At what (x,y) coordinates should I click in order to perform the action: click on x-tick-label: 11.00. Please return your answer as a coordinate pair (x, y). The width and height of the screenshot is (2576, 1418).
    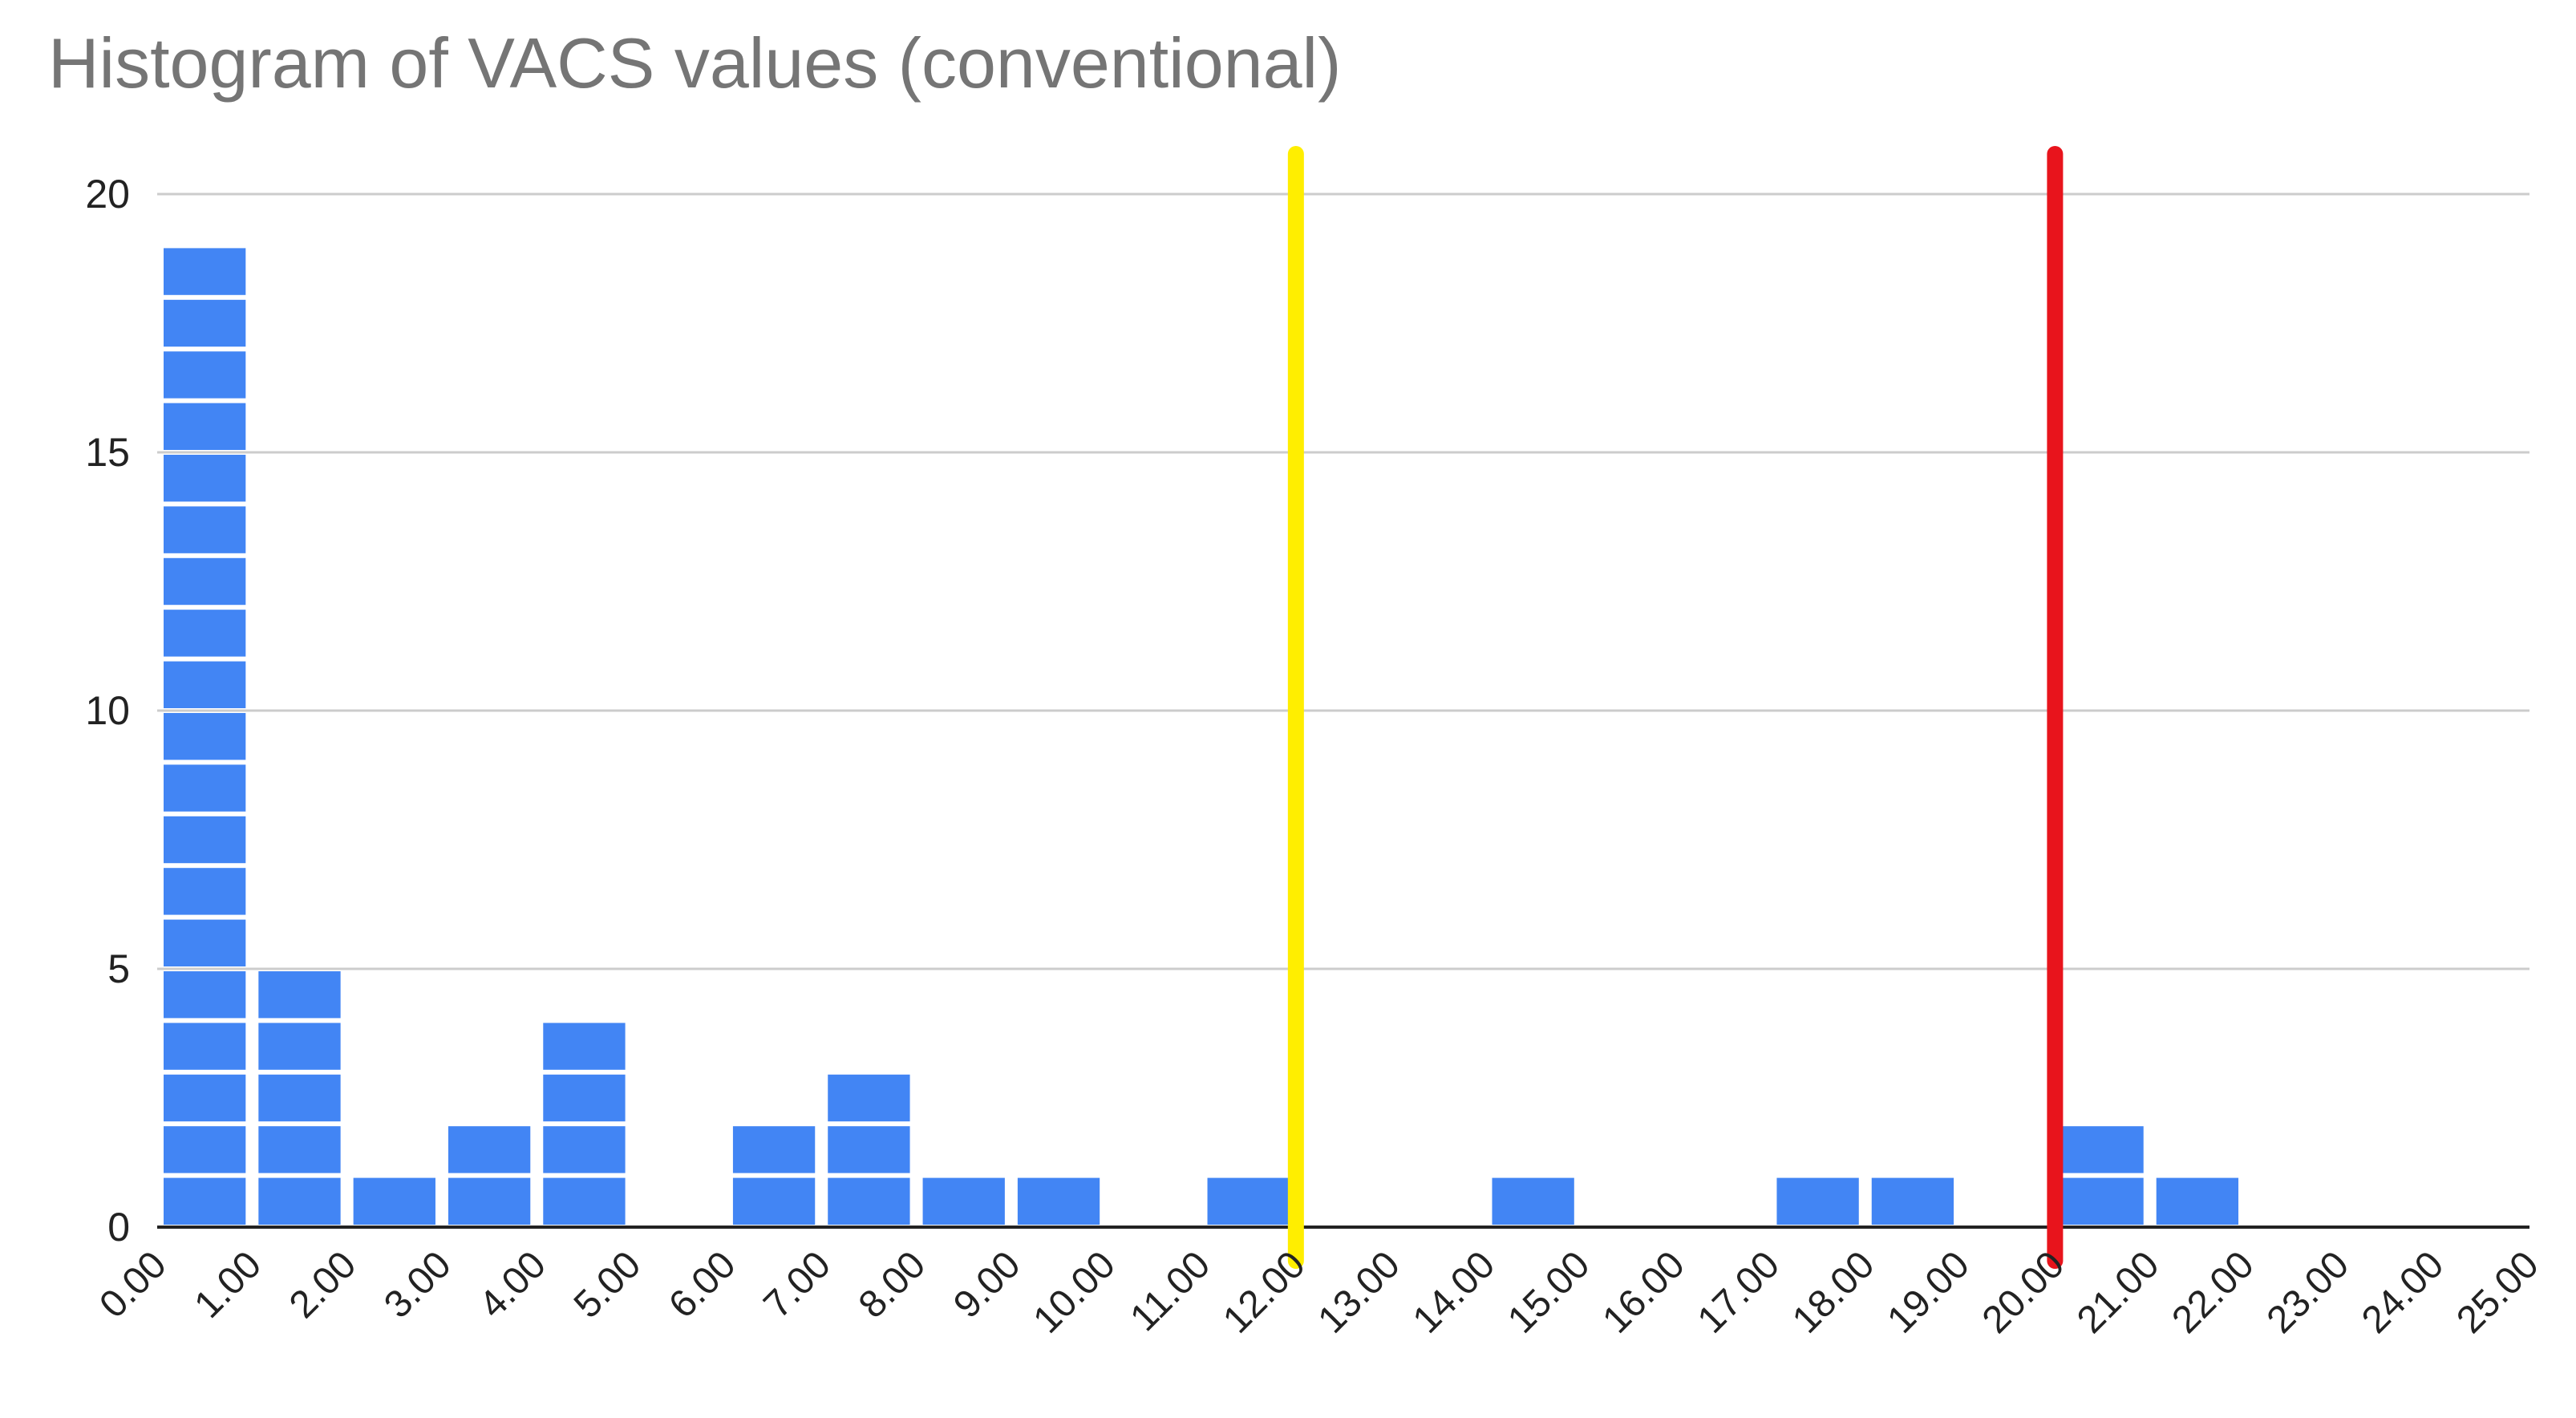
    Looking at the image, I should click on (1170, 1291).